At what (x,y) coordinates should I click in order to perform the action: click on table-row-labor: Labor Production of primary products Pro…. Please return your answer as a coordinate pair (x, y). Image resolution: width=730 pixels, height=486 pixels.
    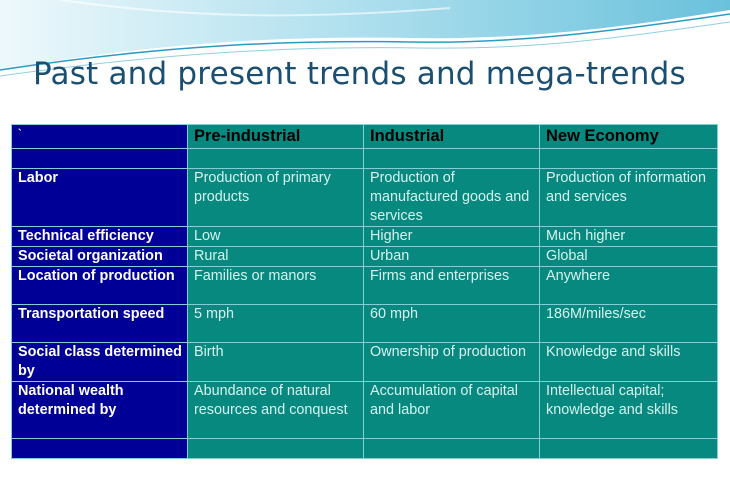
    Looking at the image, I should click on (364, 197).